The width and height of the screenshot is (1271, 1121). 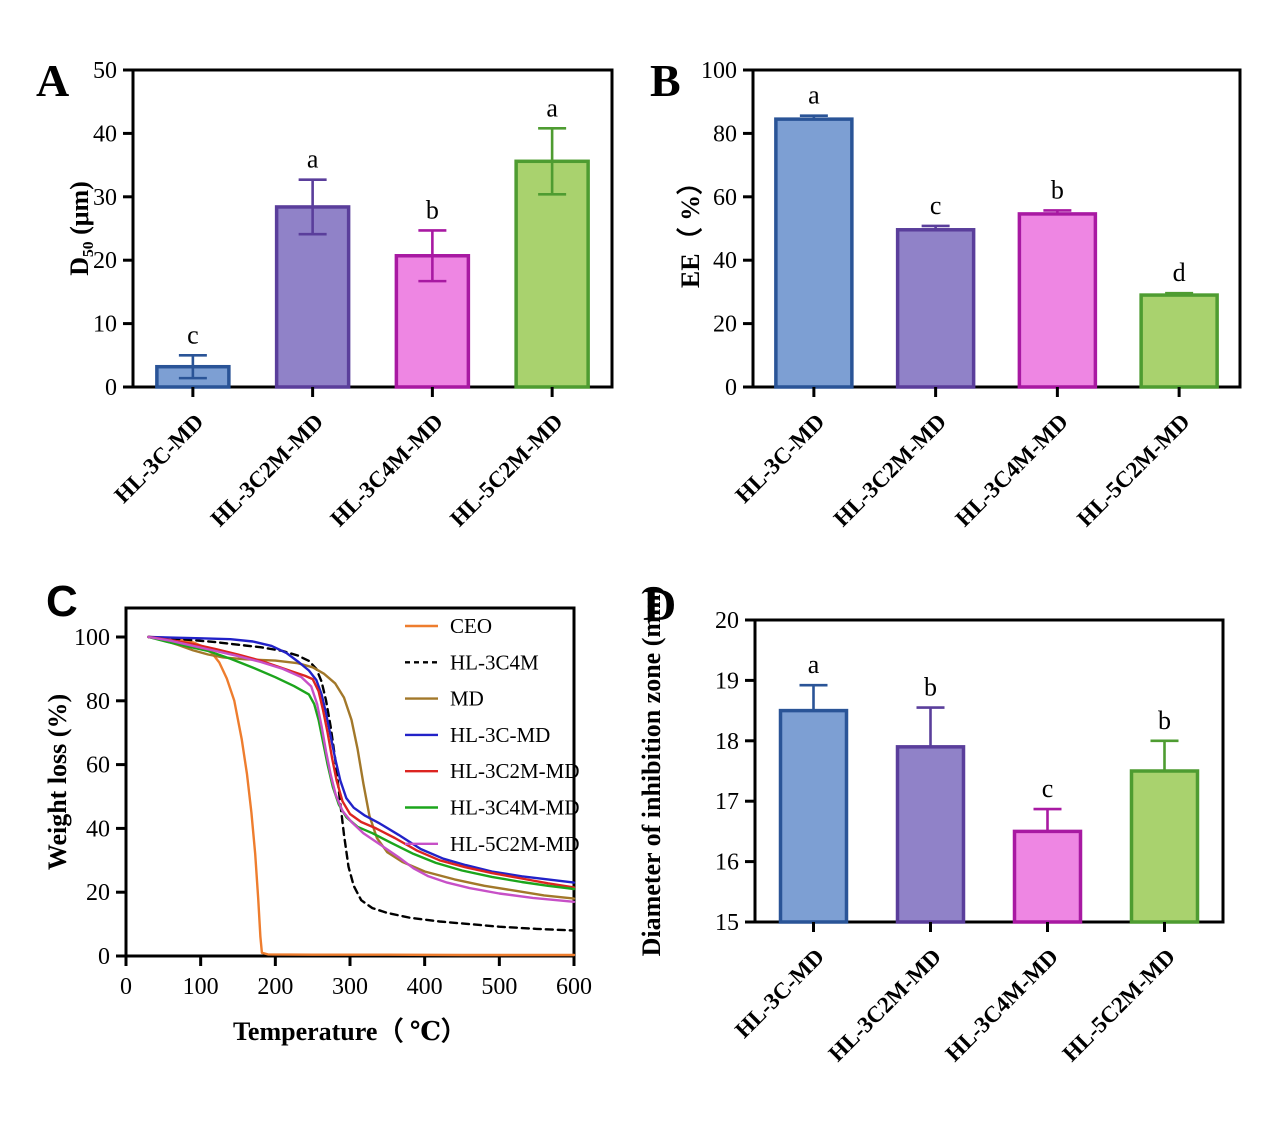 I want to click on curve-HL-5C2M-MD, so click(x=361, y=769).